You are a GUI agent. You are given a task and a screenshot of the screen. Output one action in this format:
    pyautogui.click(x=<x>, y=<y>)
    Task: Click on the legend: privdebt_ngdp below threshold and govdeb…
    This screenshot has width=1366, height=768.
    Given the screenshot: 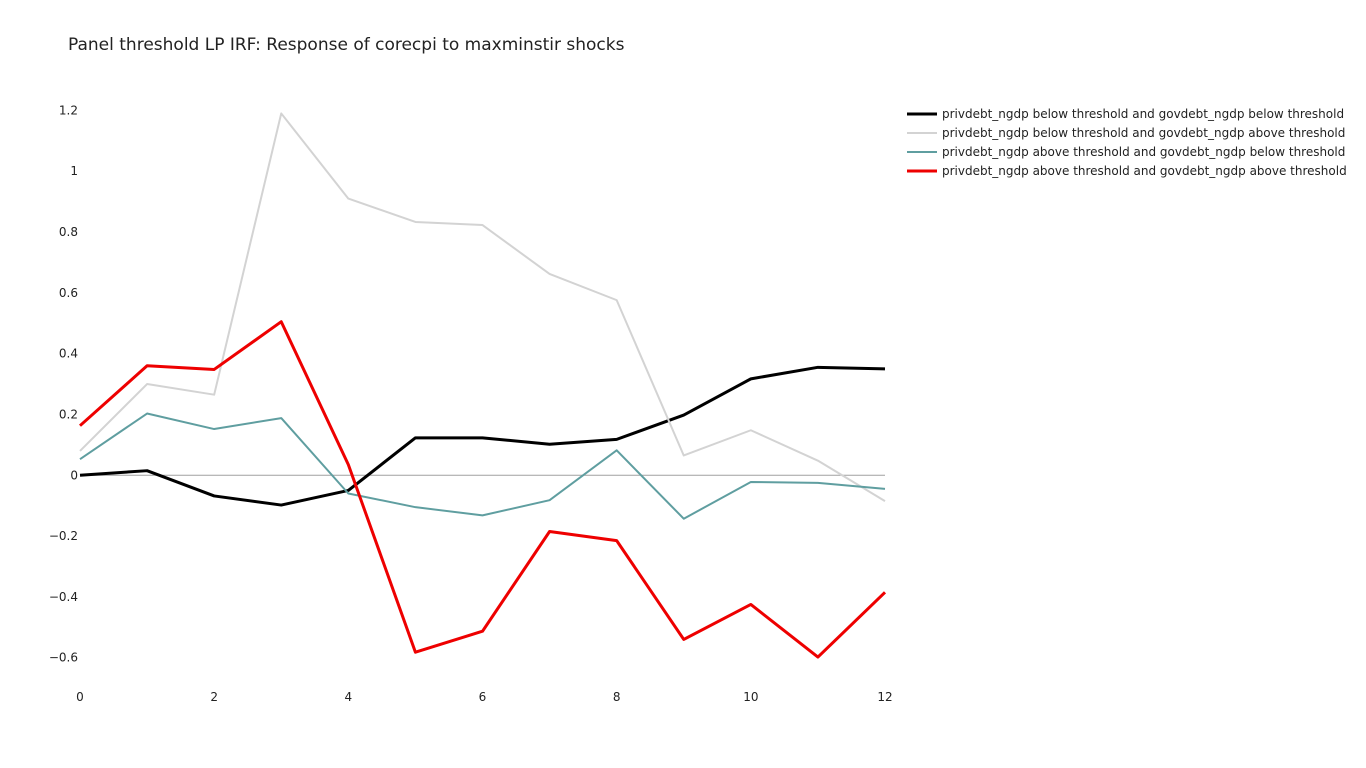 What is the action you would take?
    pyautogui.click(x=1127, y=142)
    